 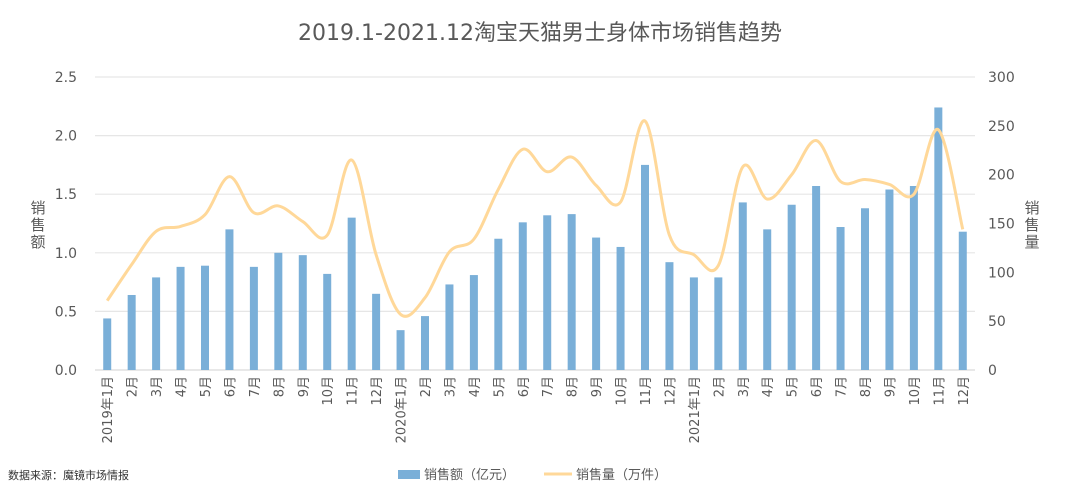 I want to click on source-note: 数据来源：魔镜市场情报, so click(x=68, y=475).